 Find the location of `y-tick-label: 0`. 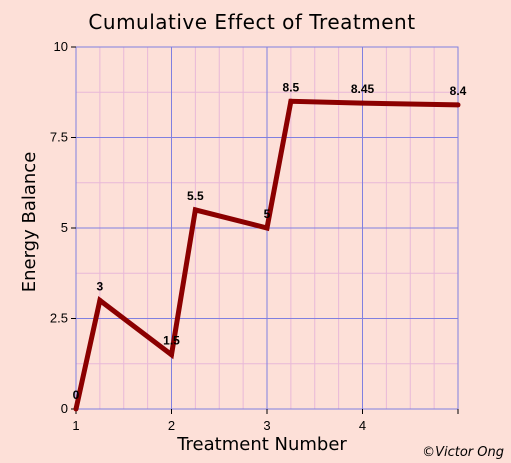

y-tick-label: 0 is located at coordinates (64, 408).